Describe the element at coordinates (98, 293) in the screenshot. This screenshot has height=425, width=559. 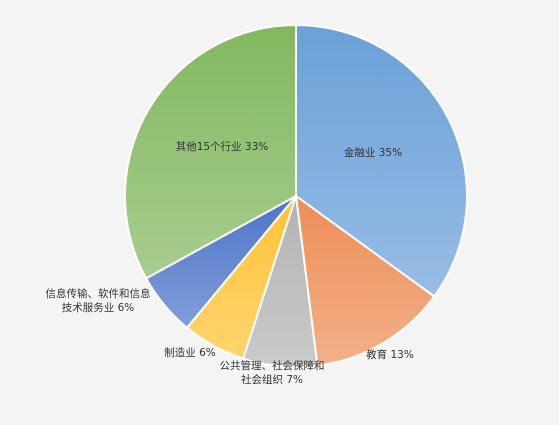
I see `slice-label-line: 信息传输、软件和信息` at that location.